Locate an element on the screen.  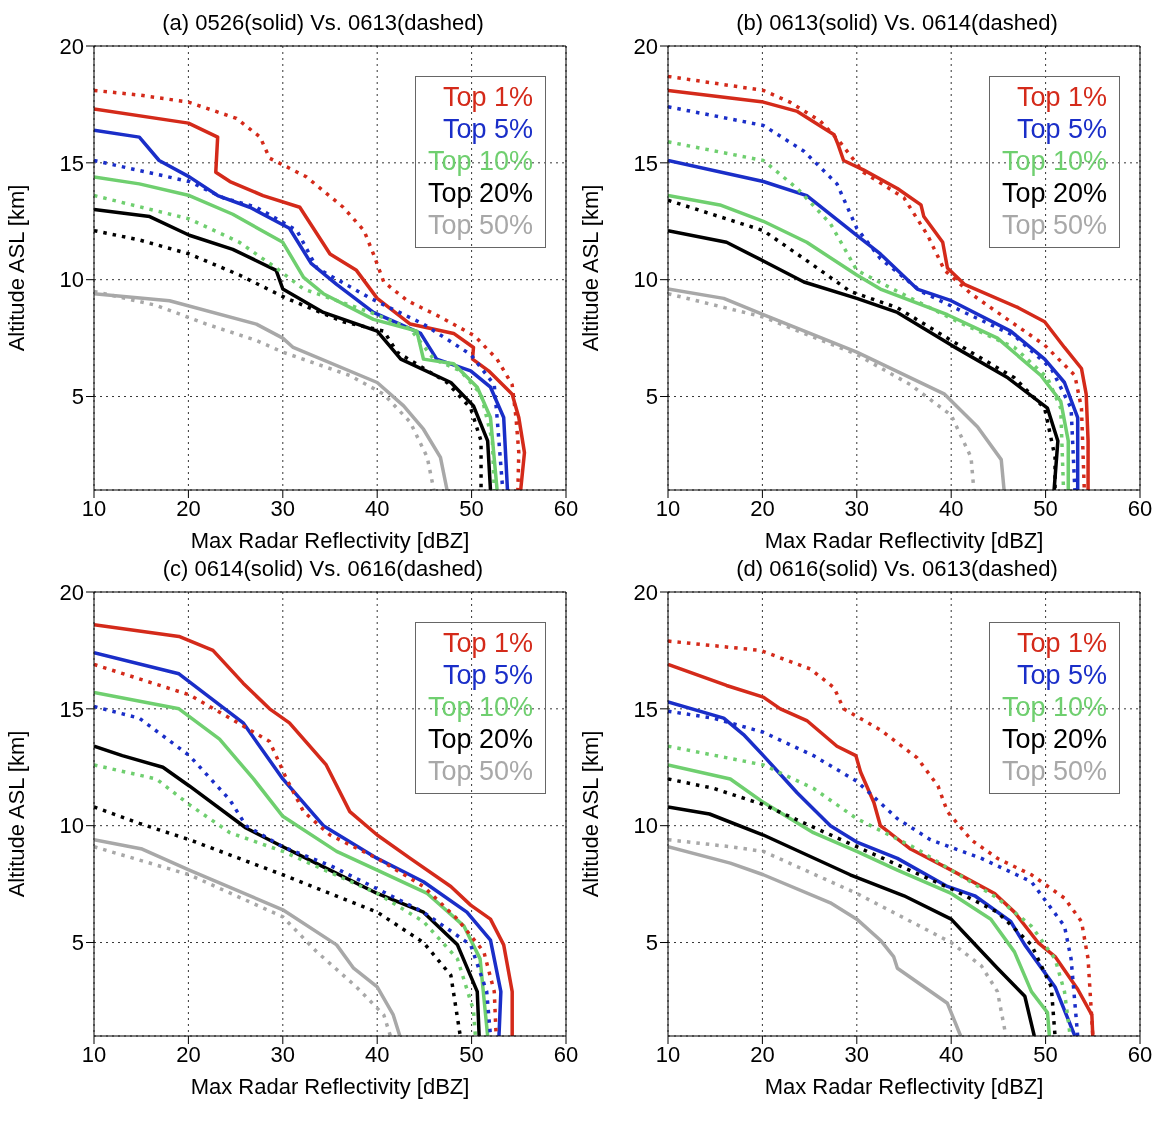
chart-title: (c) 0614(solid) Vs. 0616(dashed) is located at coordinates (323, 568).